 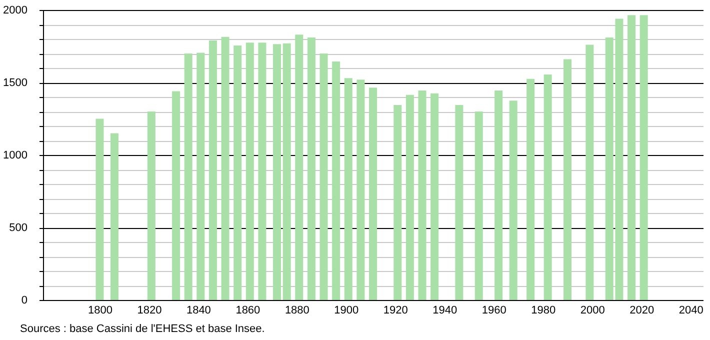 What do you see at coordinates (543, 310) in the screenshot?
I see `x-tick-label: 1980` at bounding box center [543, 310].